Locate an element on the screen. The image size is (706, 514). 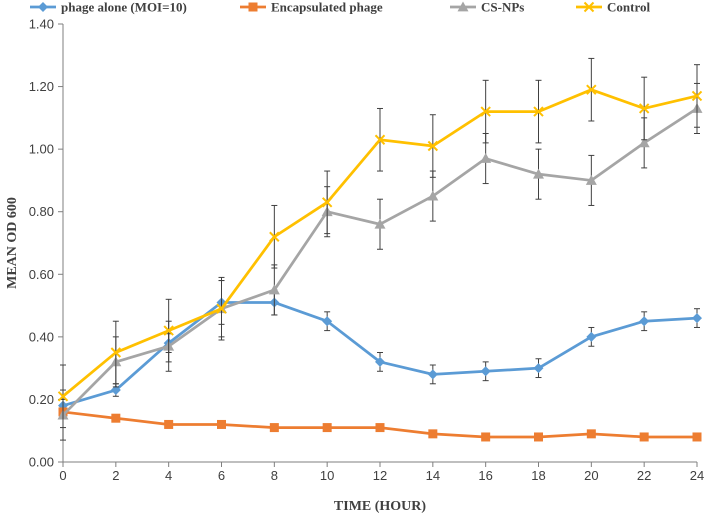
x-tick-label: 10 is located at coordinates (327, 475).